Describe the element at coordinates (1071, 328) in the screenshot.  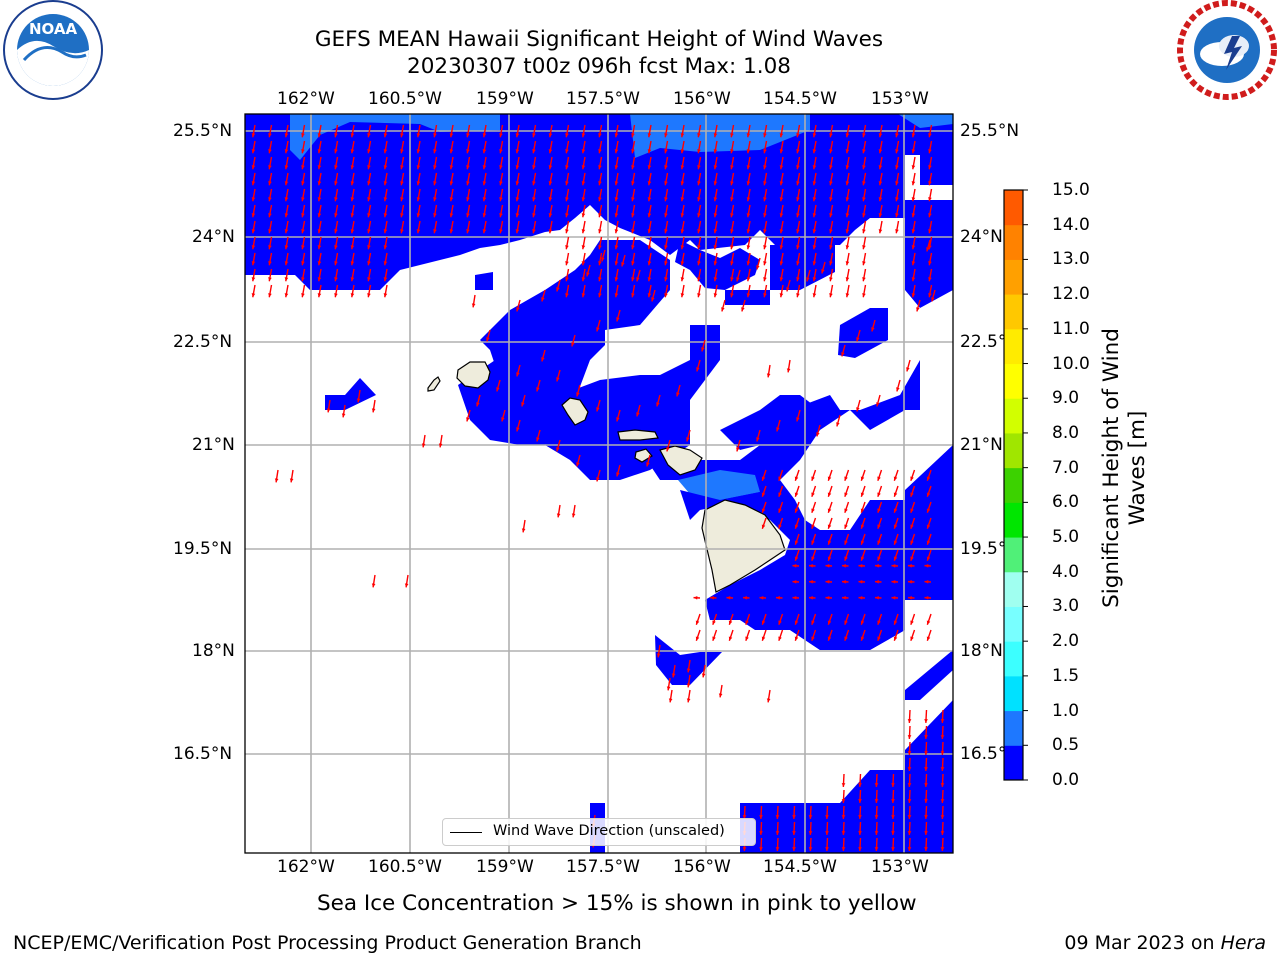
I see `colorbar-tick-label: 11.0` at that location.